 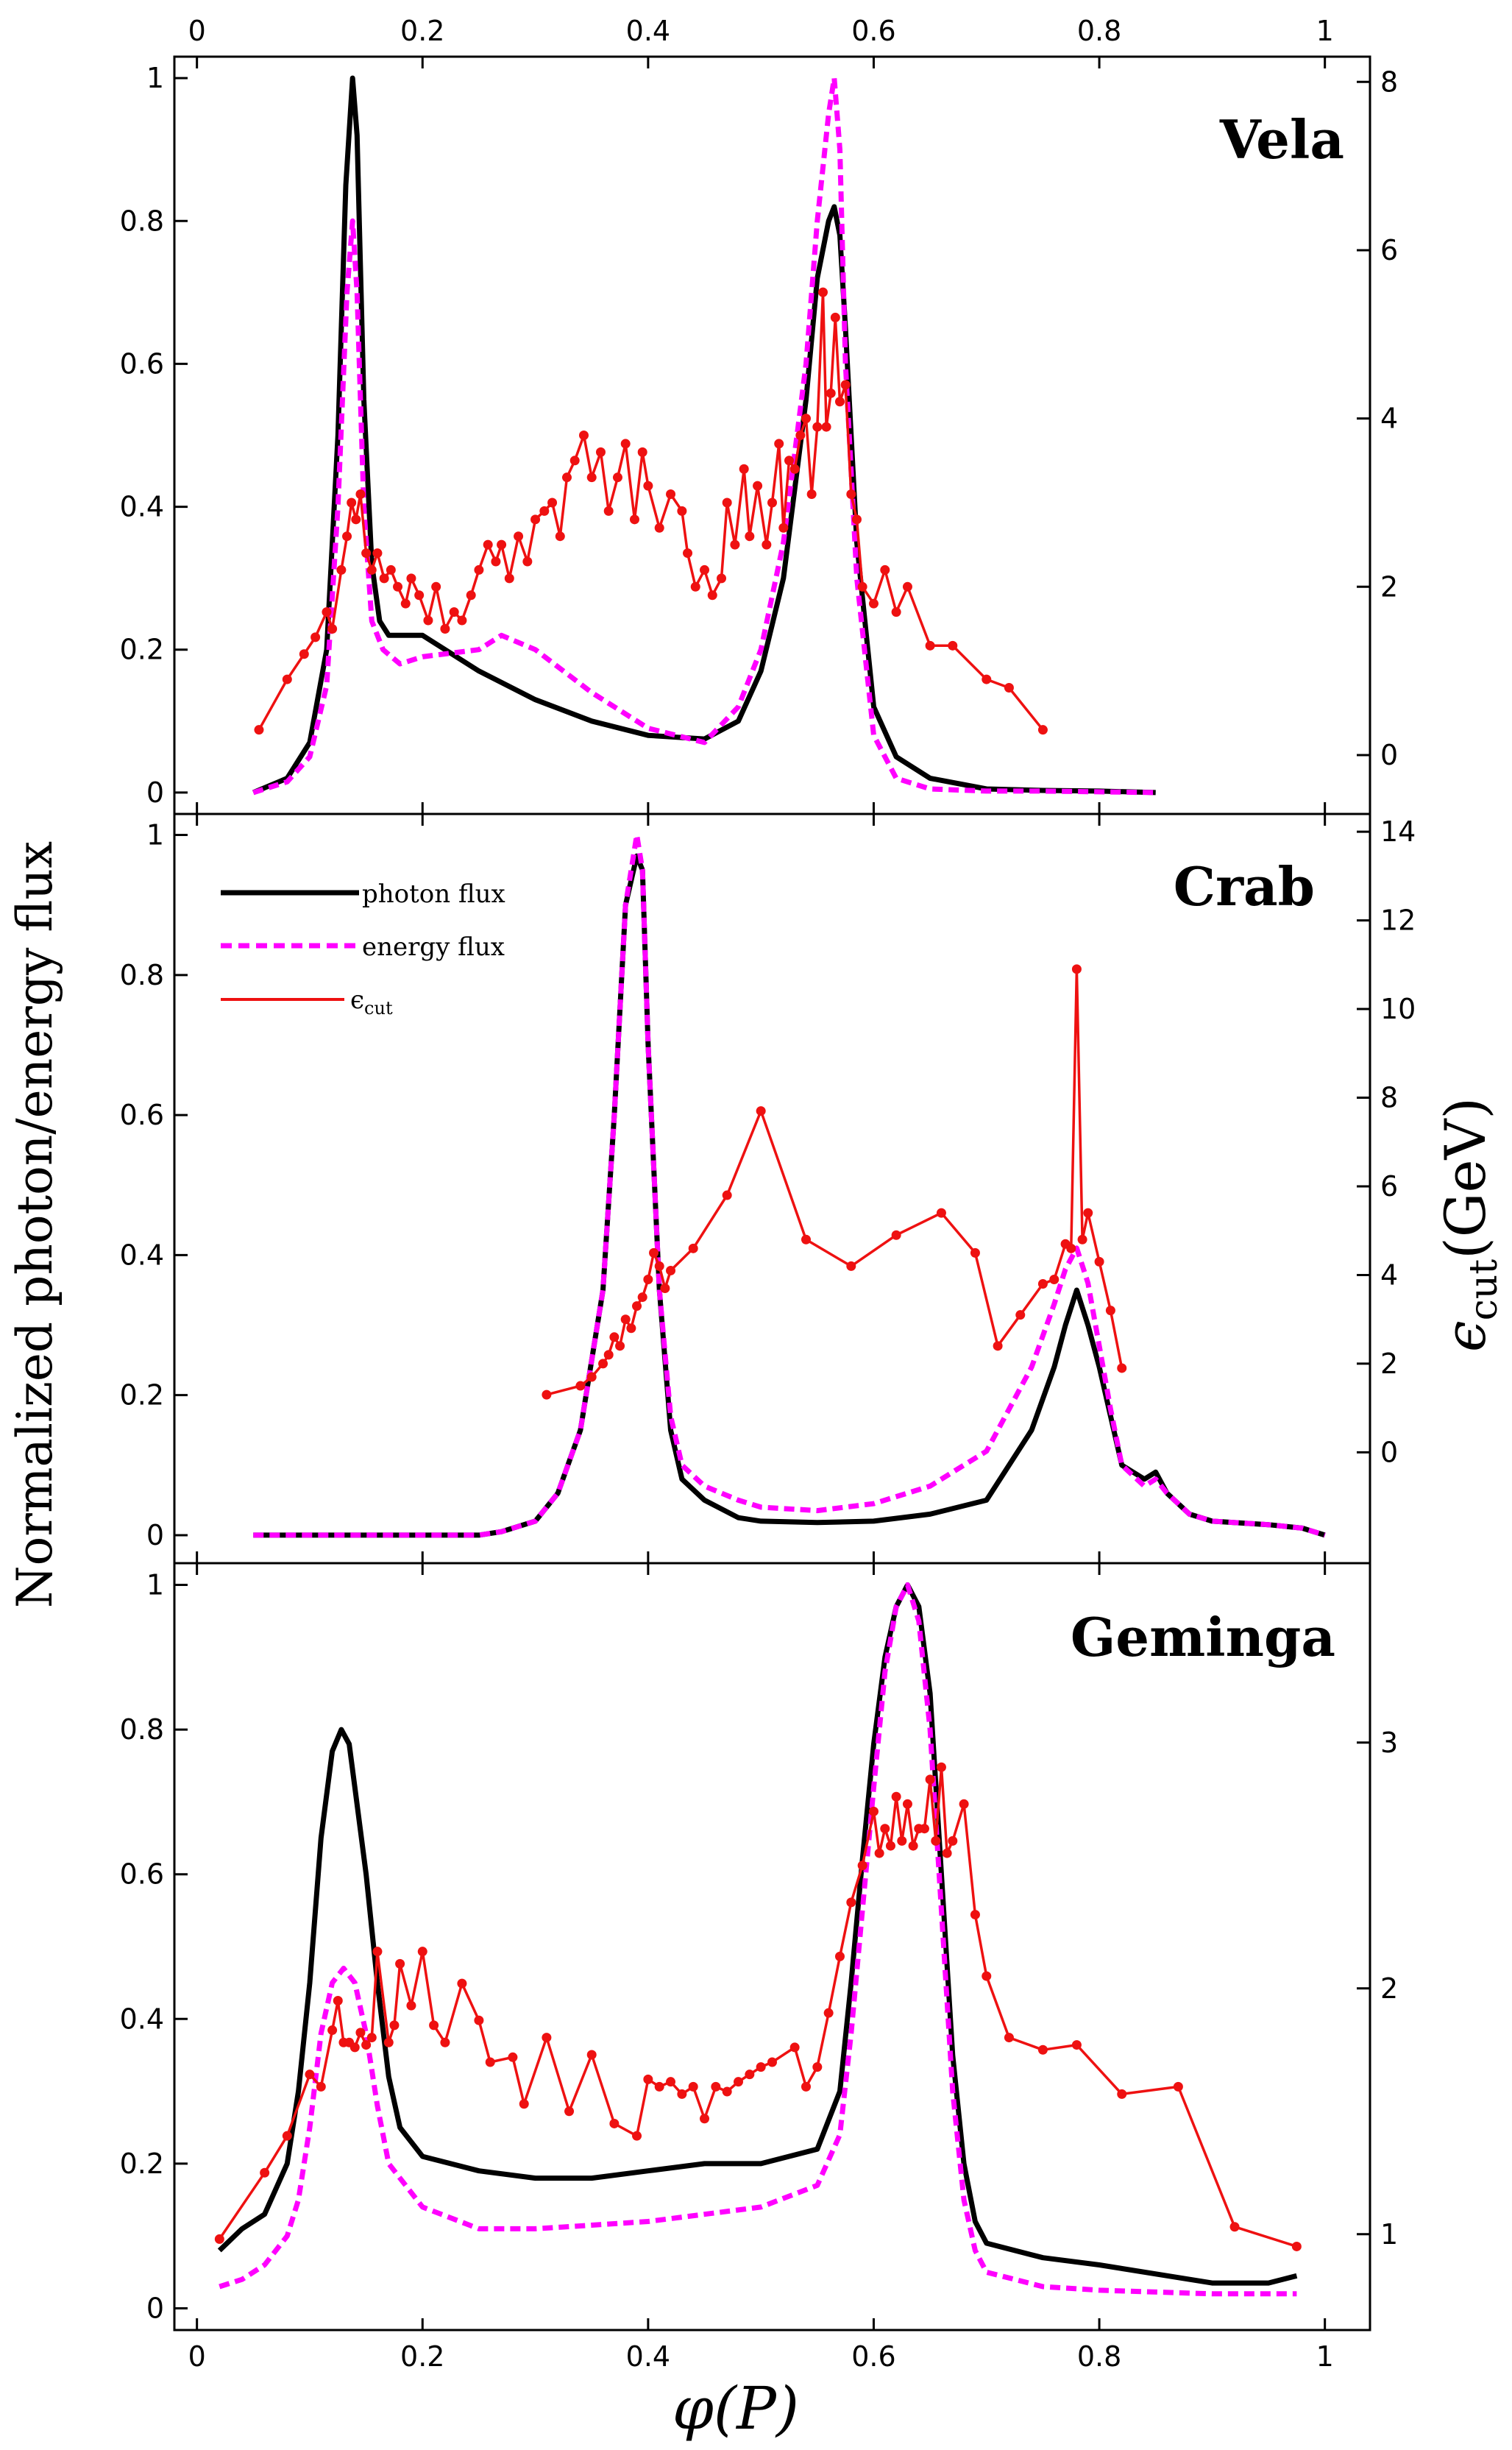 What do you see at coordinates (357, 1000) in the screenshot?
I see `legend-ecut-symbol: ϵ` at bounding box center [357, 1000].